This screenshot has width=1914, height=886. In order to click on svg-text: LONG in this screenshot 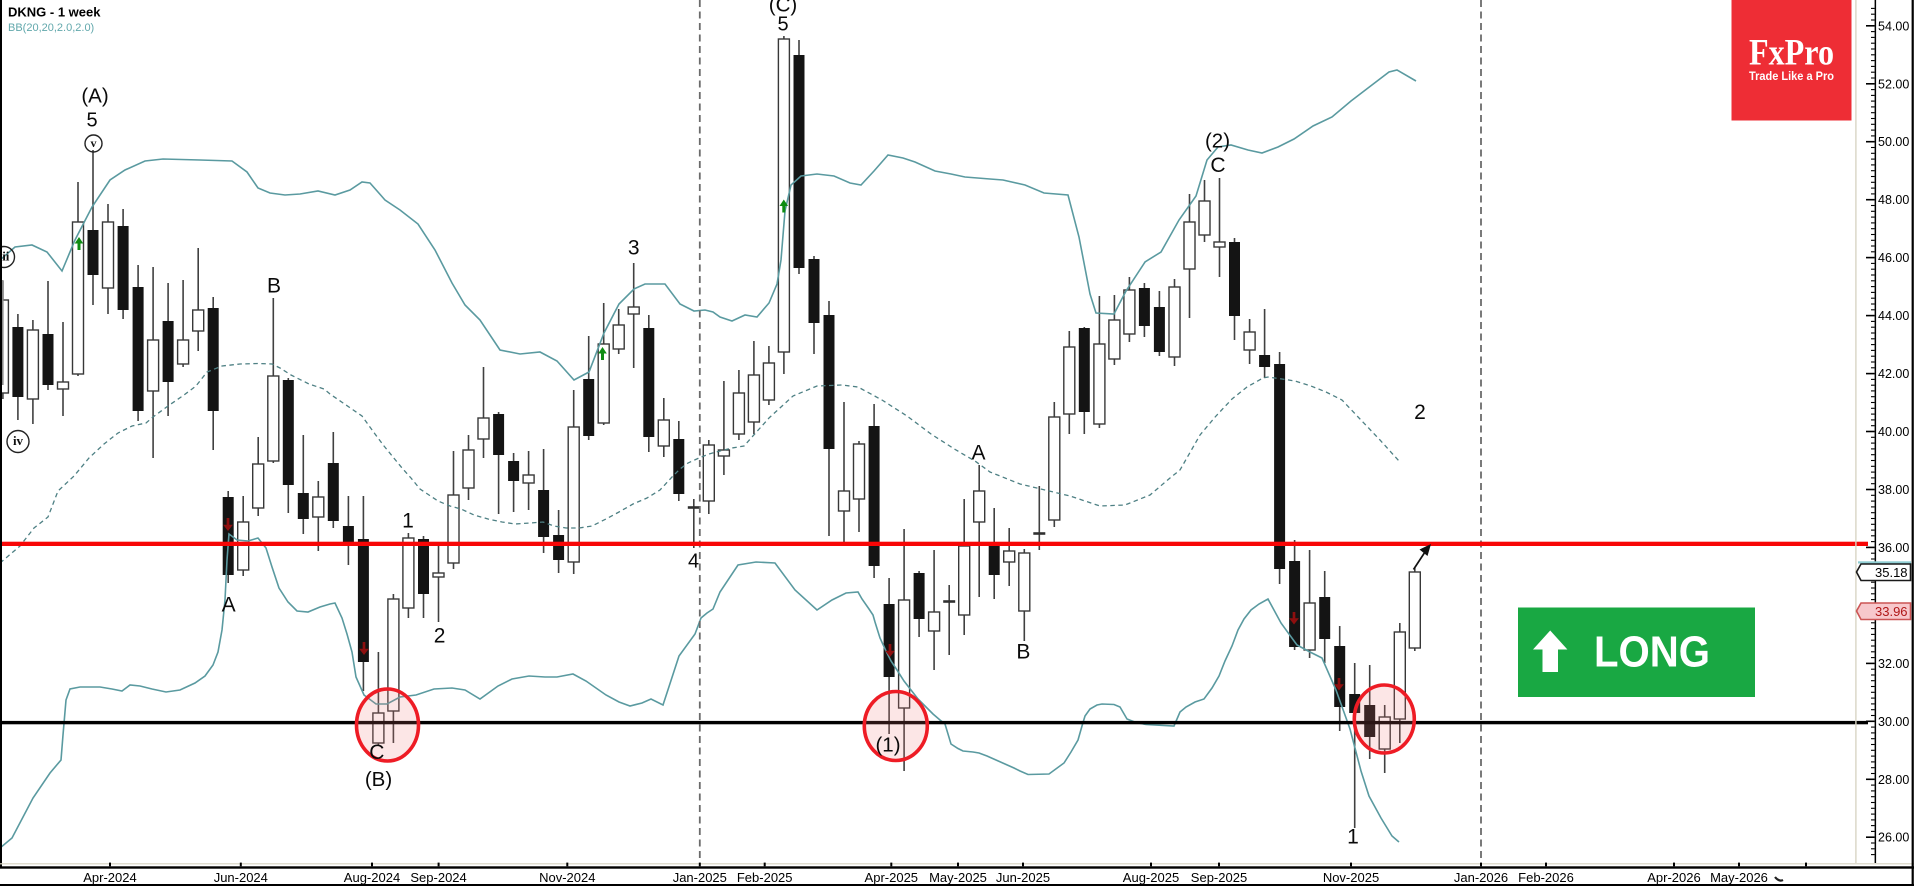, I will do `click(1652, 652)`.